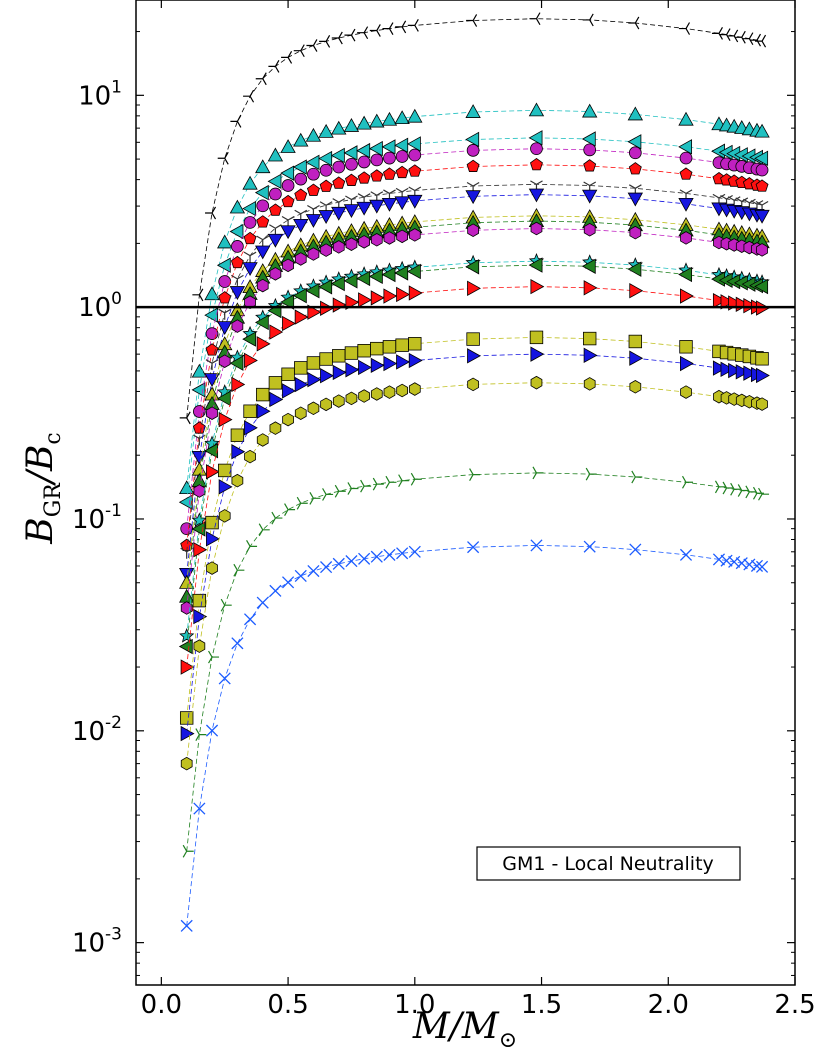 The height and width of the screenshot is (1051, 830). Describe the element at coordinates (161, 1005) in the screenshot. I see `x-tick-label: 0.0` at that location.